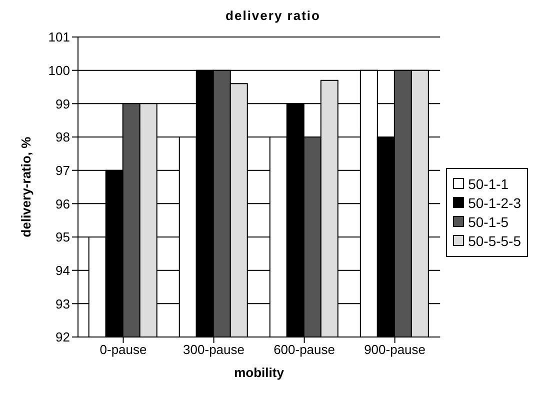  Describe the element at coordinates (63, 337) in the screenshot. I see `y-tick-label: 92` at that location.